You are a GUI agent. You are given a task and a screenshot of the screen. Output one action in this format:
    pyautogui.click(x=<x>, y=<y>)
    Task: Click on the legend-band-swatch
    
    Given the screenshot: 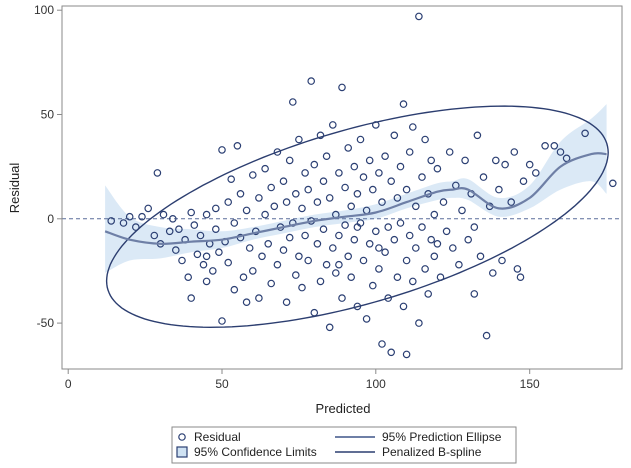 What is the action you would take?
    pyautogui.click(x=182, y=452)
    